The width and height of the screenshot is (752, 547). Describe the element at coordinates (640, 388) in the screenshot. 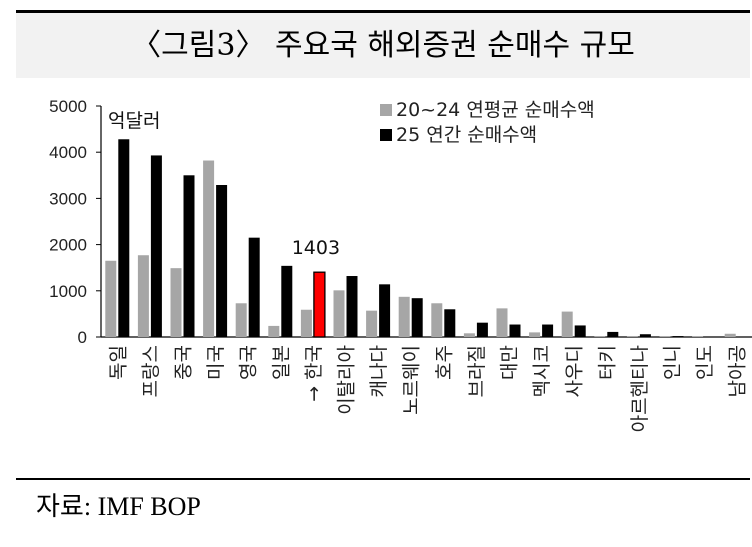

I see `x-category-label: 아르헨티나` at that location.